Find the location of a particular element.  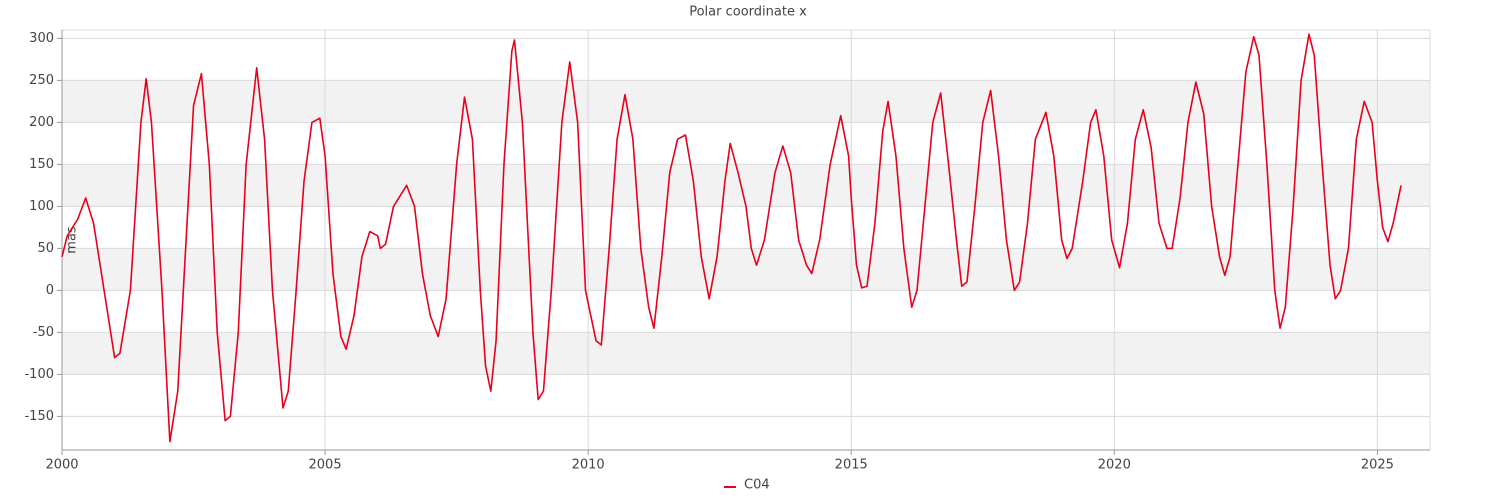

y-tick-label: 250 is located at coordinates (41, 80).